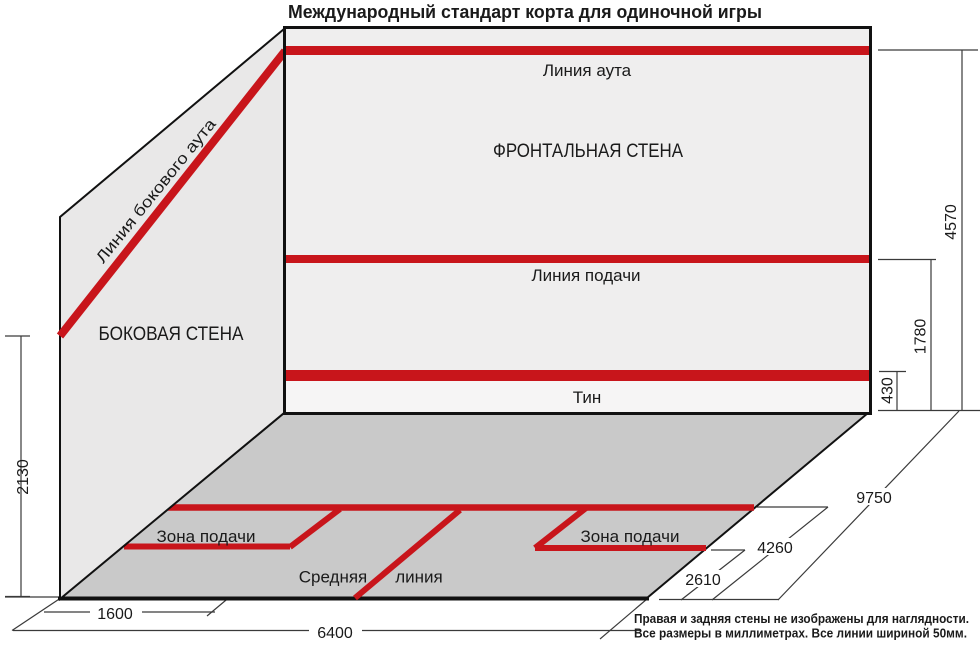  What do you see at coordinates (775, 548) in the screenshot?
I see `svg-text: 4260` at bounding box center [775, 548].